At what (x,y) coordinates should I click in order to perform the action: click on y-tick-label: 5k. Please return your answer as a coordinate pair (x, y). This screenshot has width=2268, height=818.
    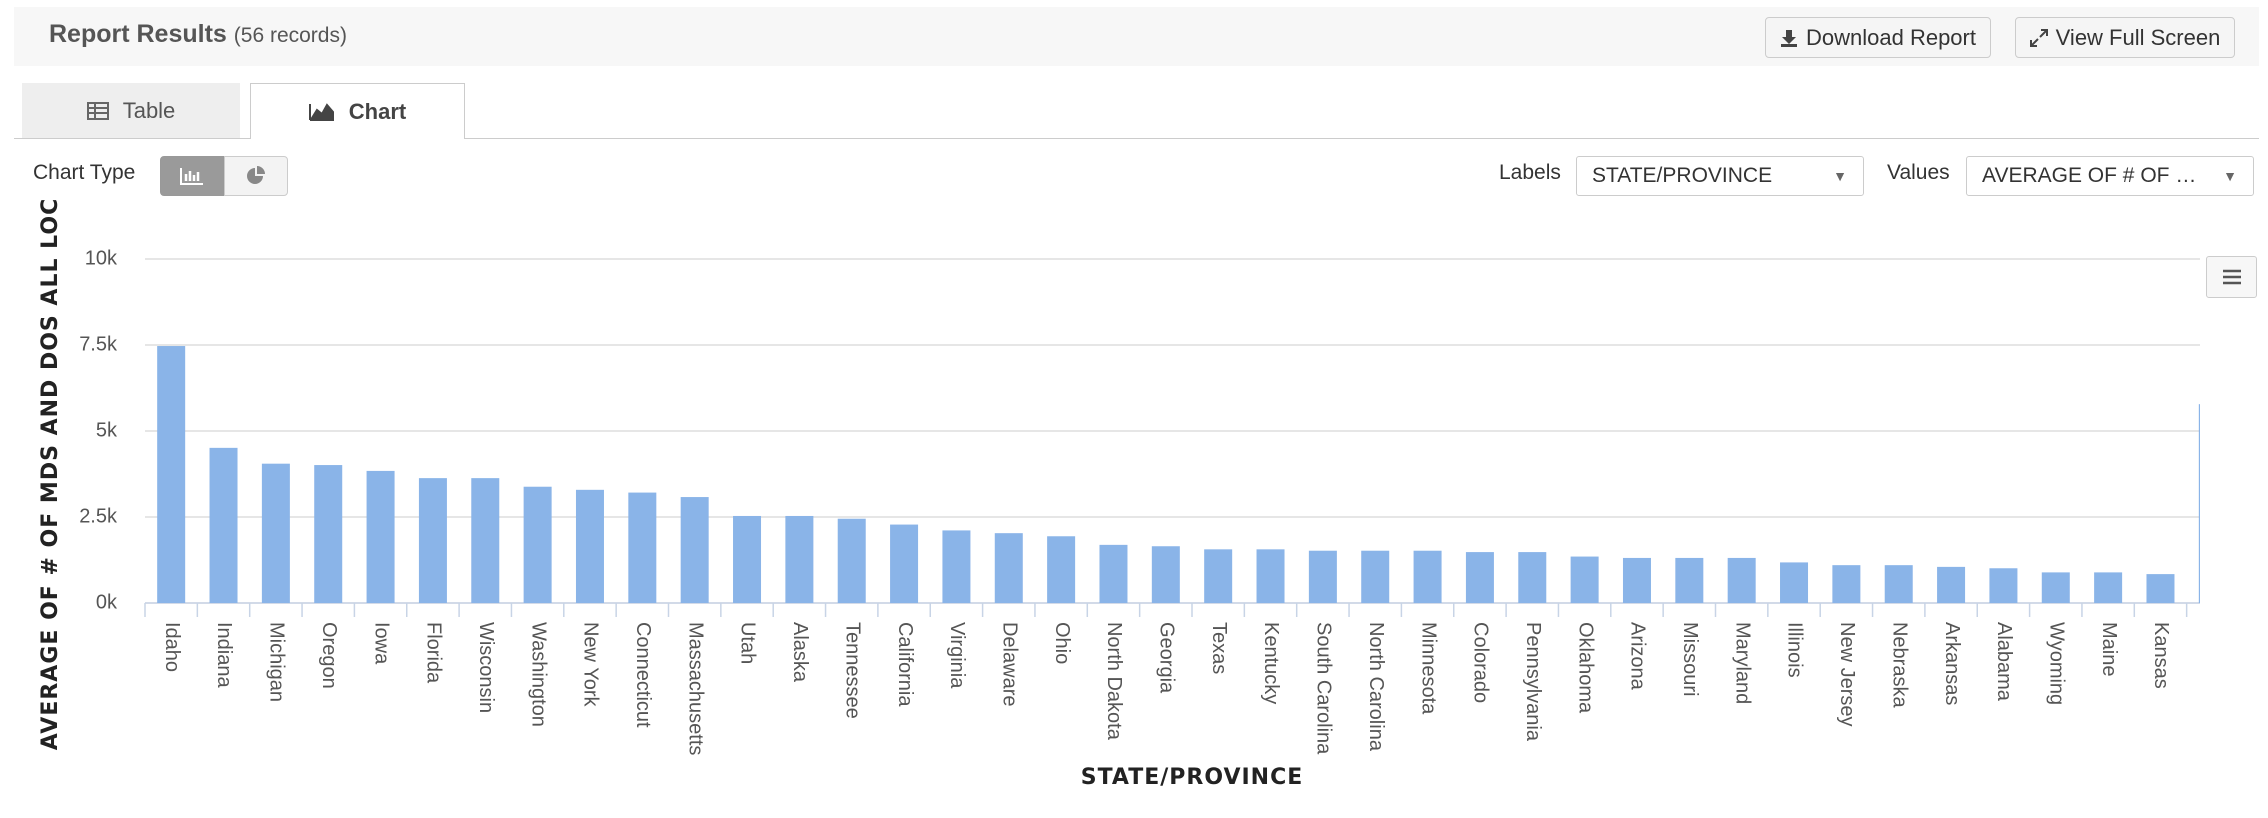
    Looking at the image, I should click on (107, 430).